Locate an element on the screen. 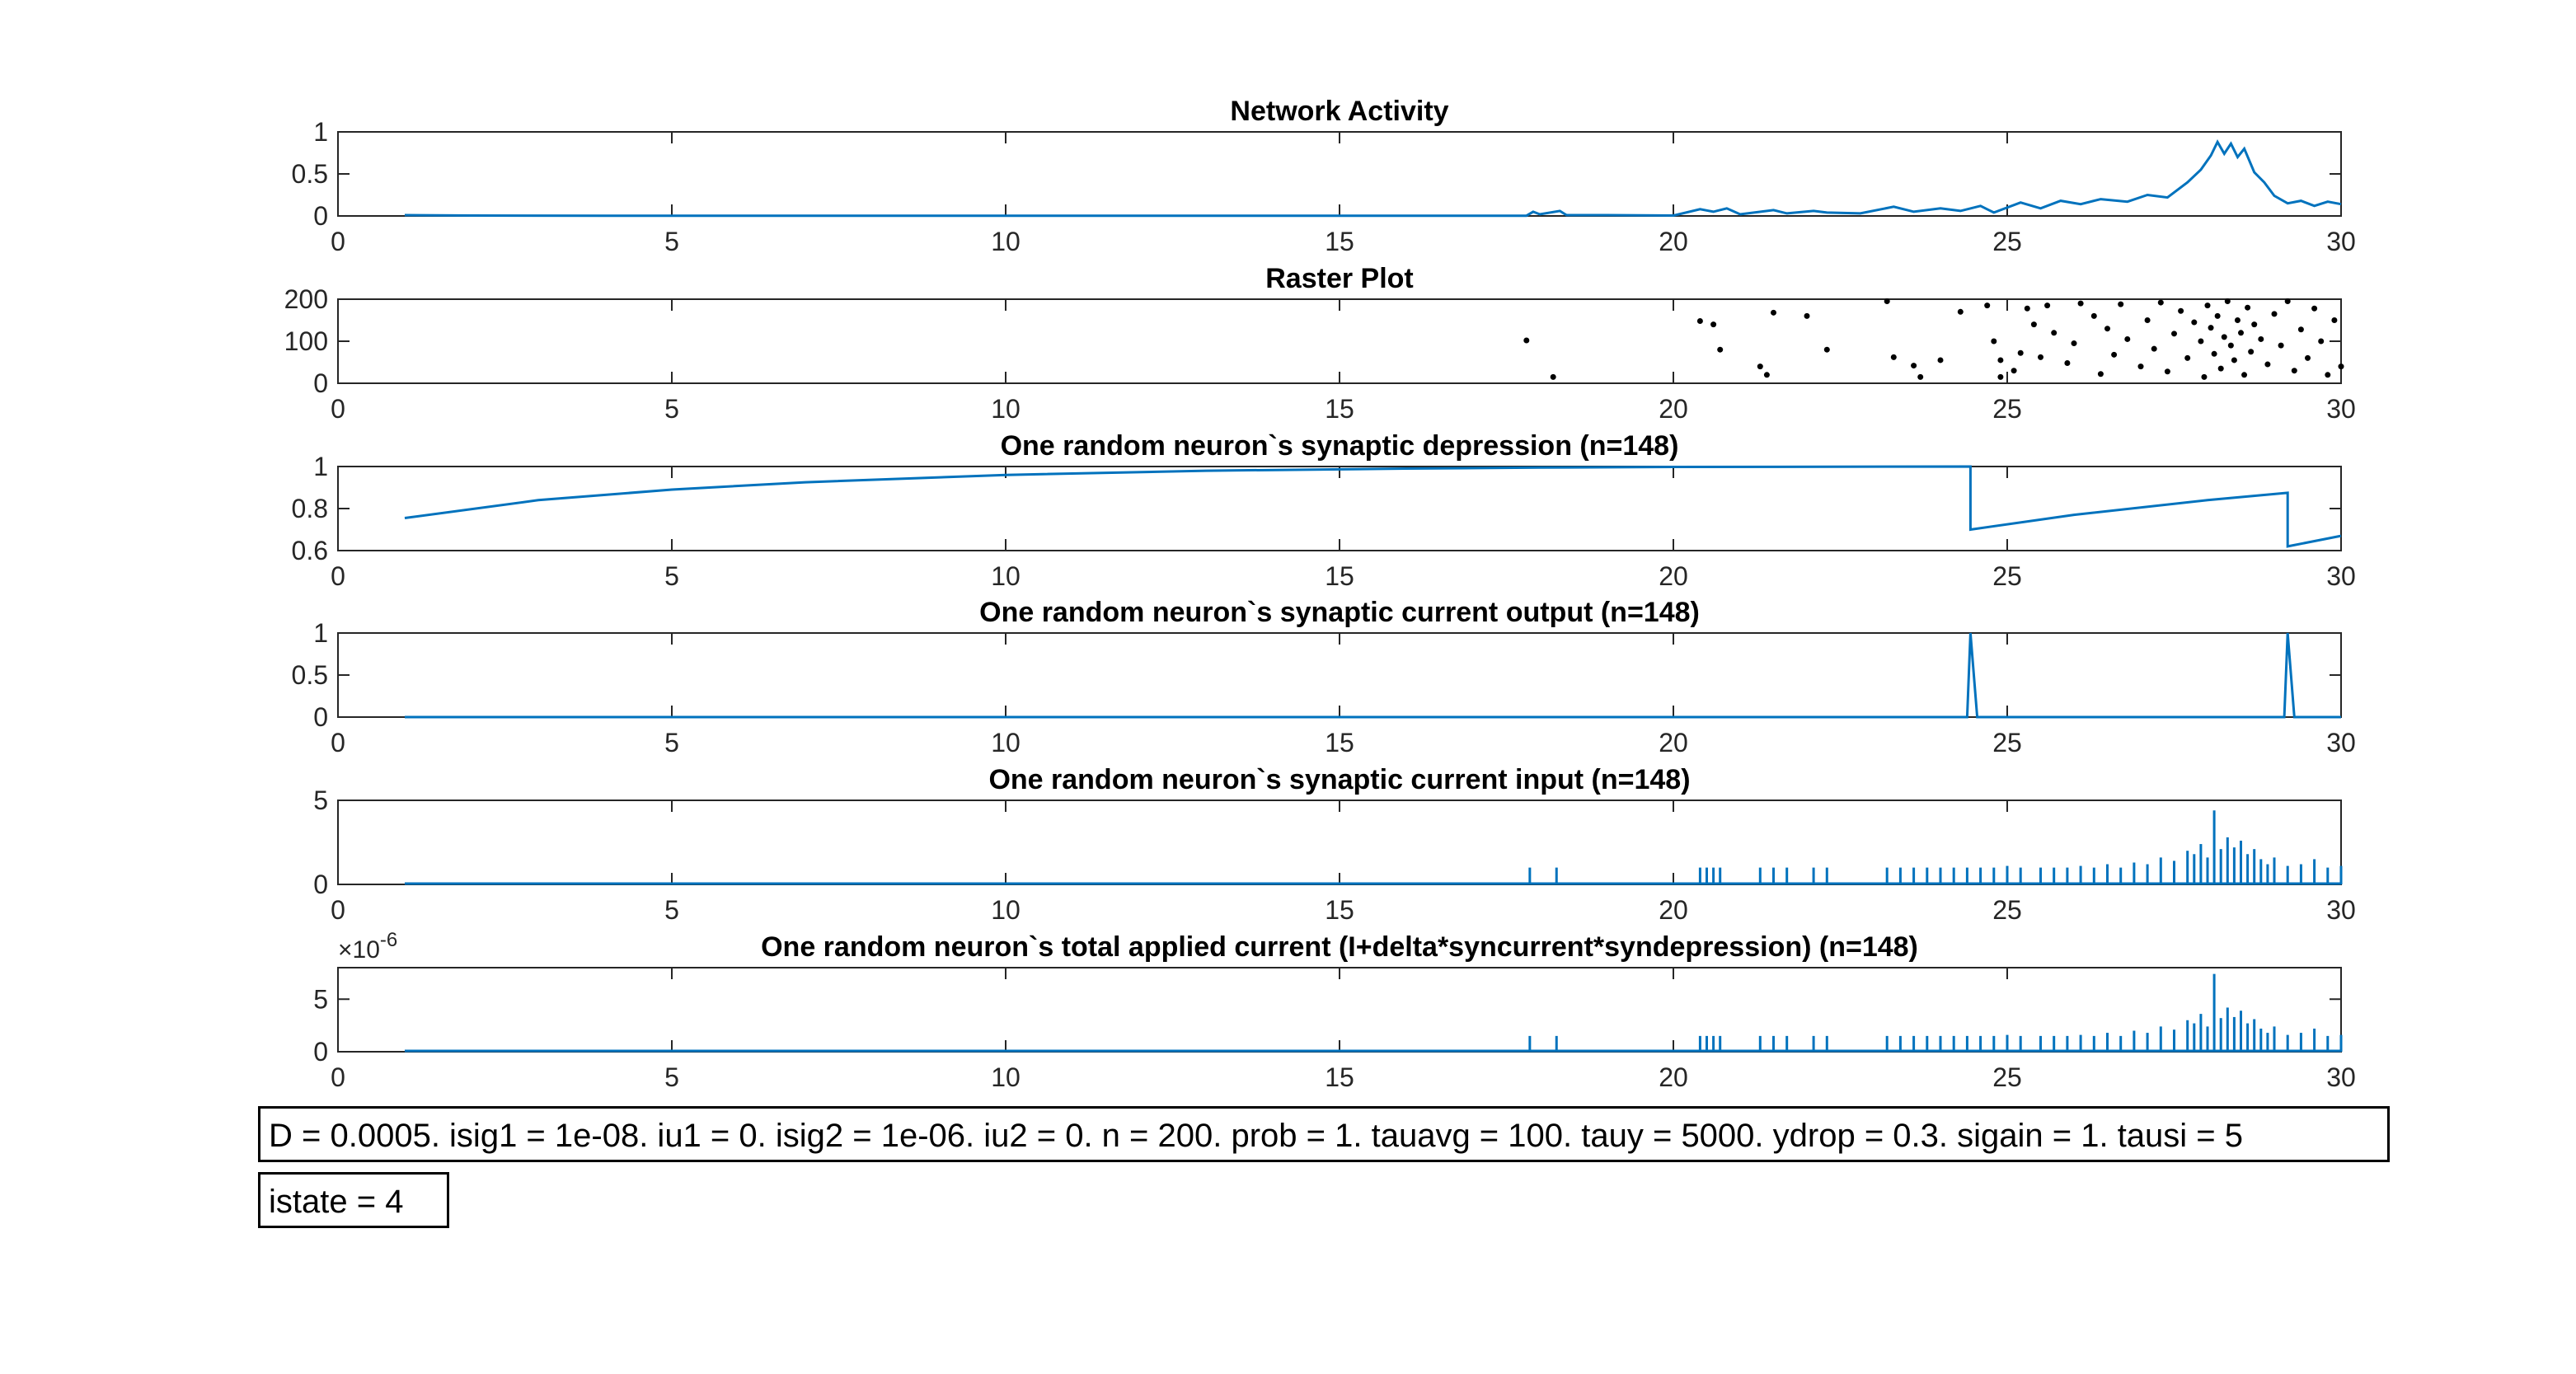 This screenshot has height=1374, width=2576. subplot-1: 0 5 10 15 20 25 30 0 0.5 1 Network Activity is located at coordinates (1324, 176).